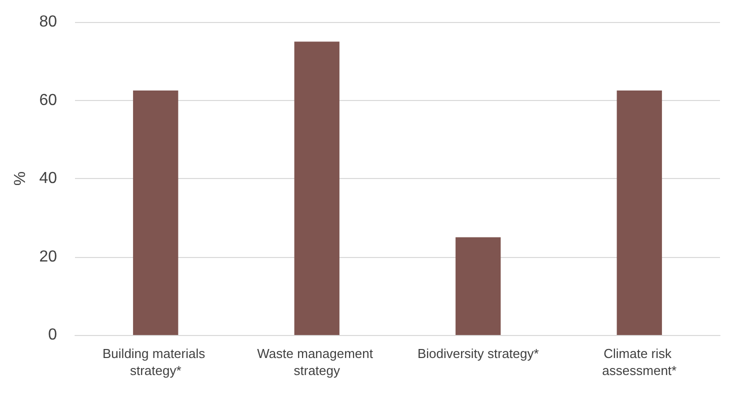  Describe the element at coordinates (48, 257) in the screenshot. I see `y-tick-label: 20` at that location.